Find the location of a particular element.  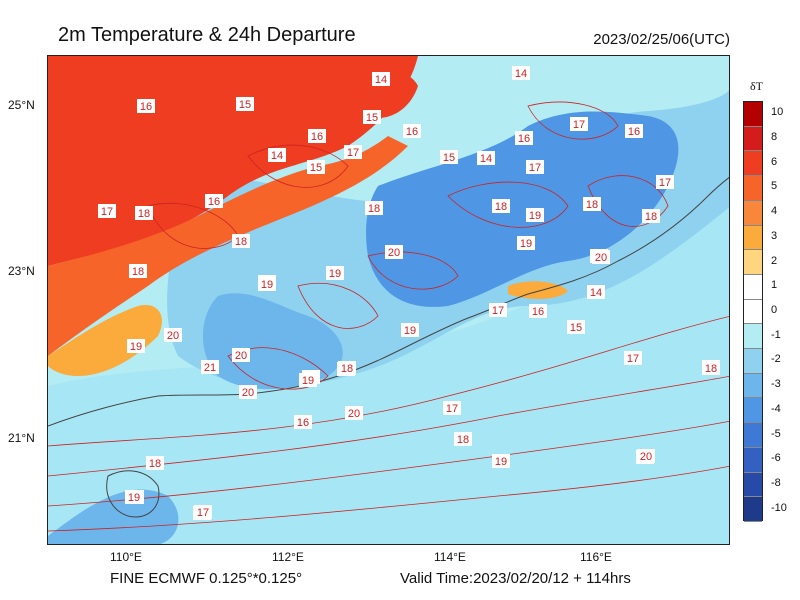

legend-title: δT is located at coordinates (756, 86).